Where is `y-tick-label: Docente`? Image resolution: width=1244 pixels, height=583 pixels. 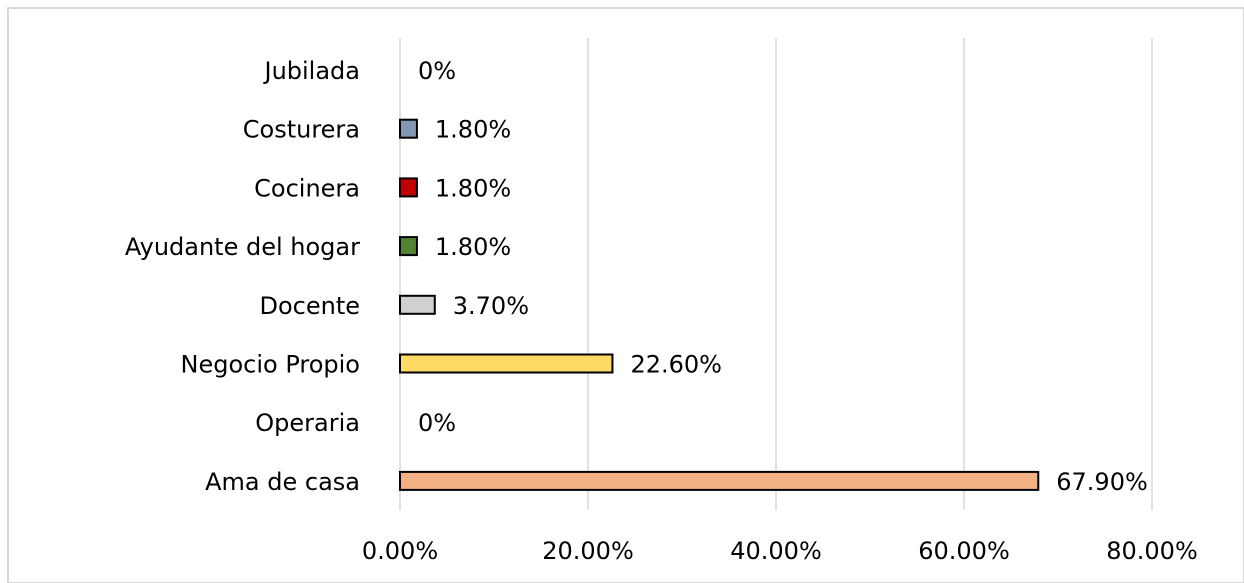 y-tick-label: Docente is located at coordinates (309, 306).